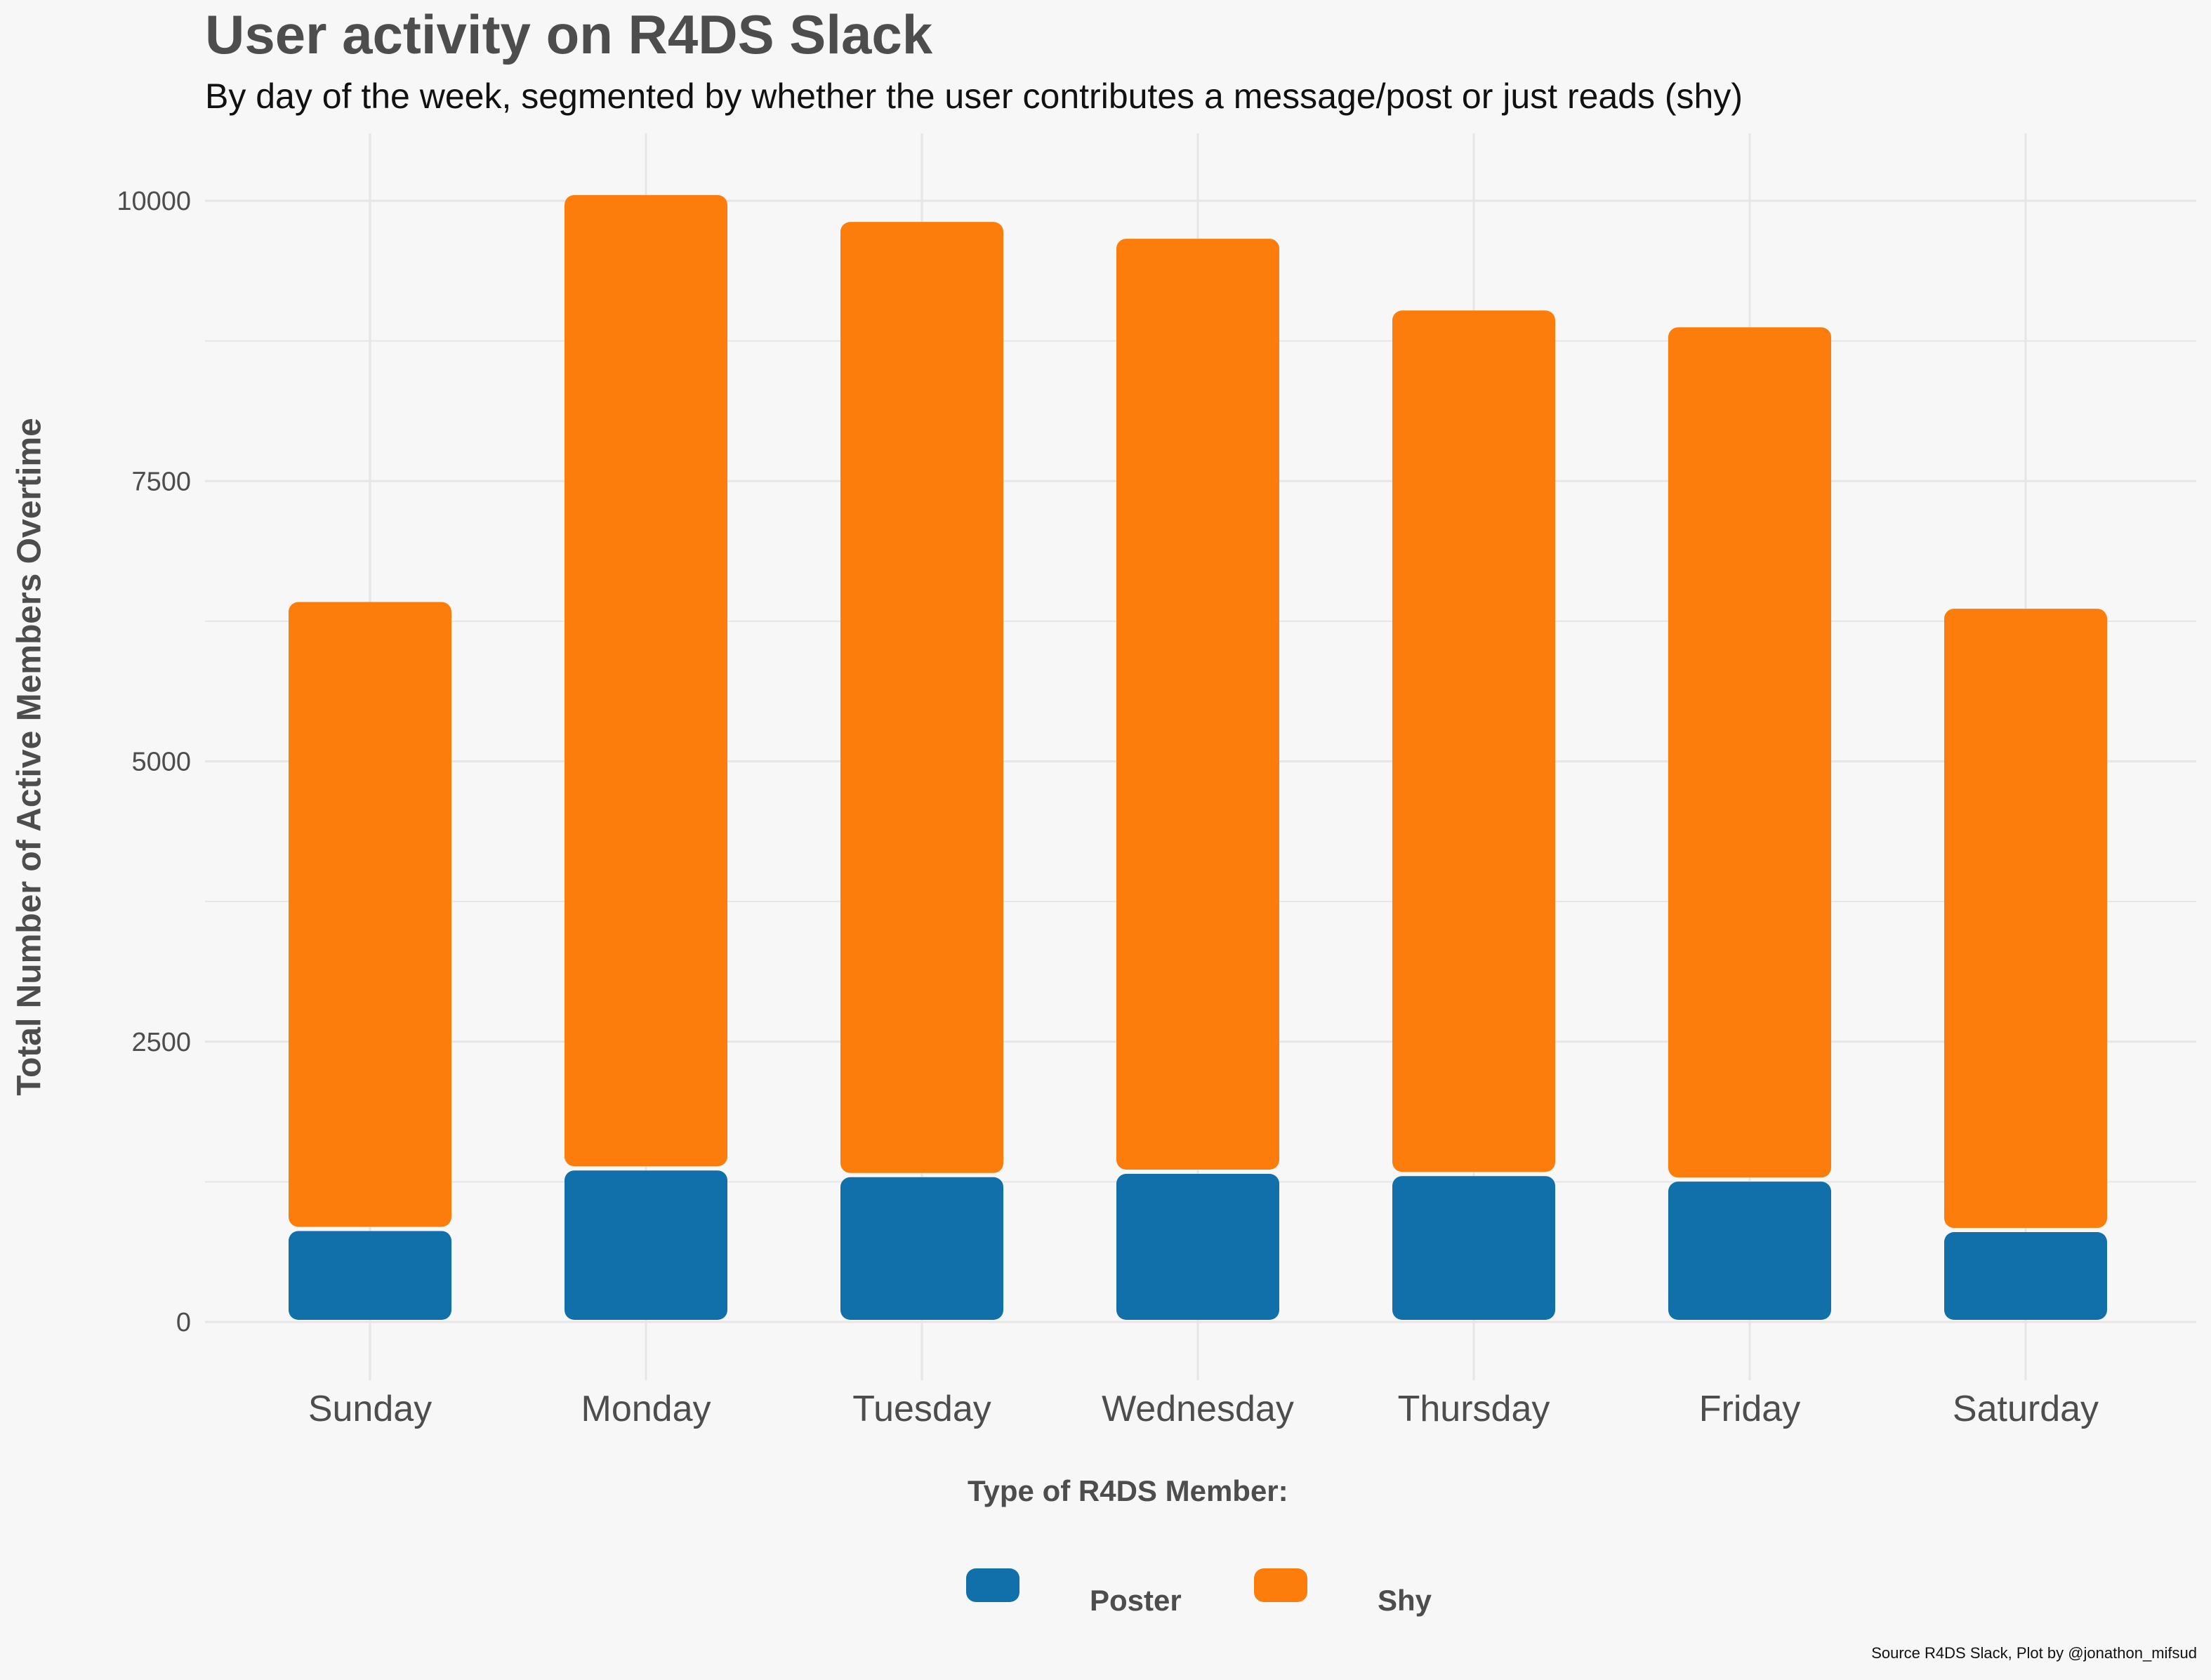  What do you see at coordinates (1136, 1600) in the screenshot?
I see `legend-label-poster: Poster` at bounding box center [1136, 1600].